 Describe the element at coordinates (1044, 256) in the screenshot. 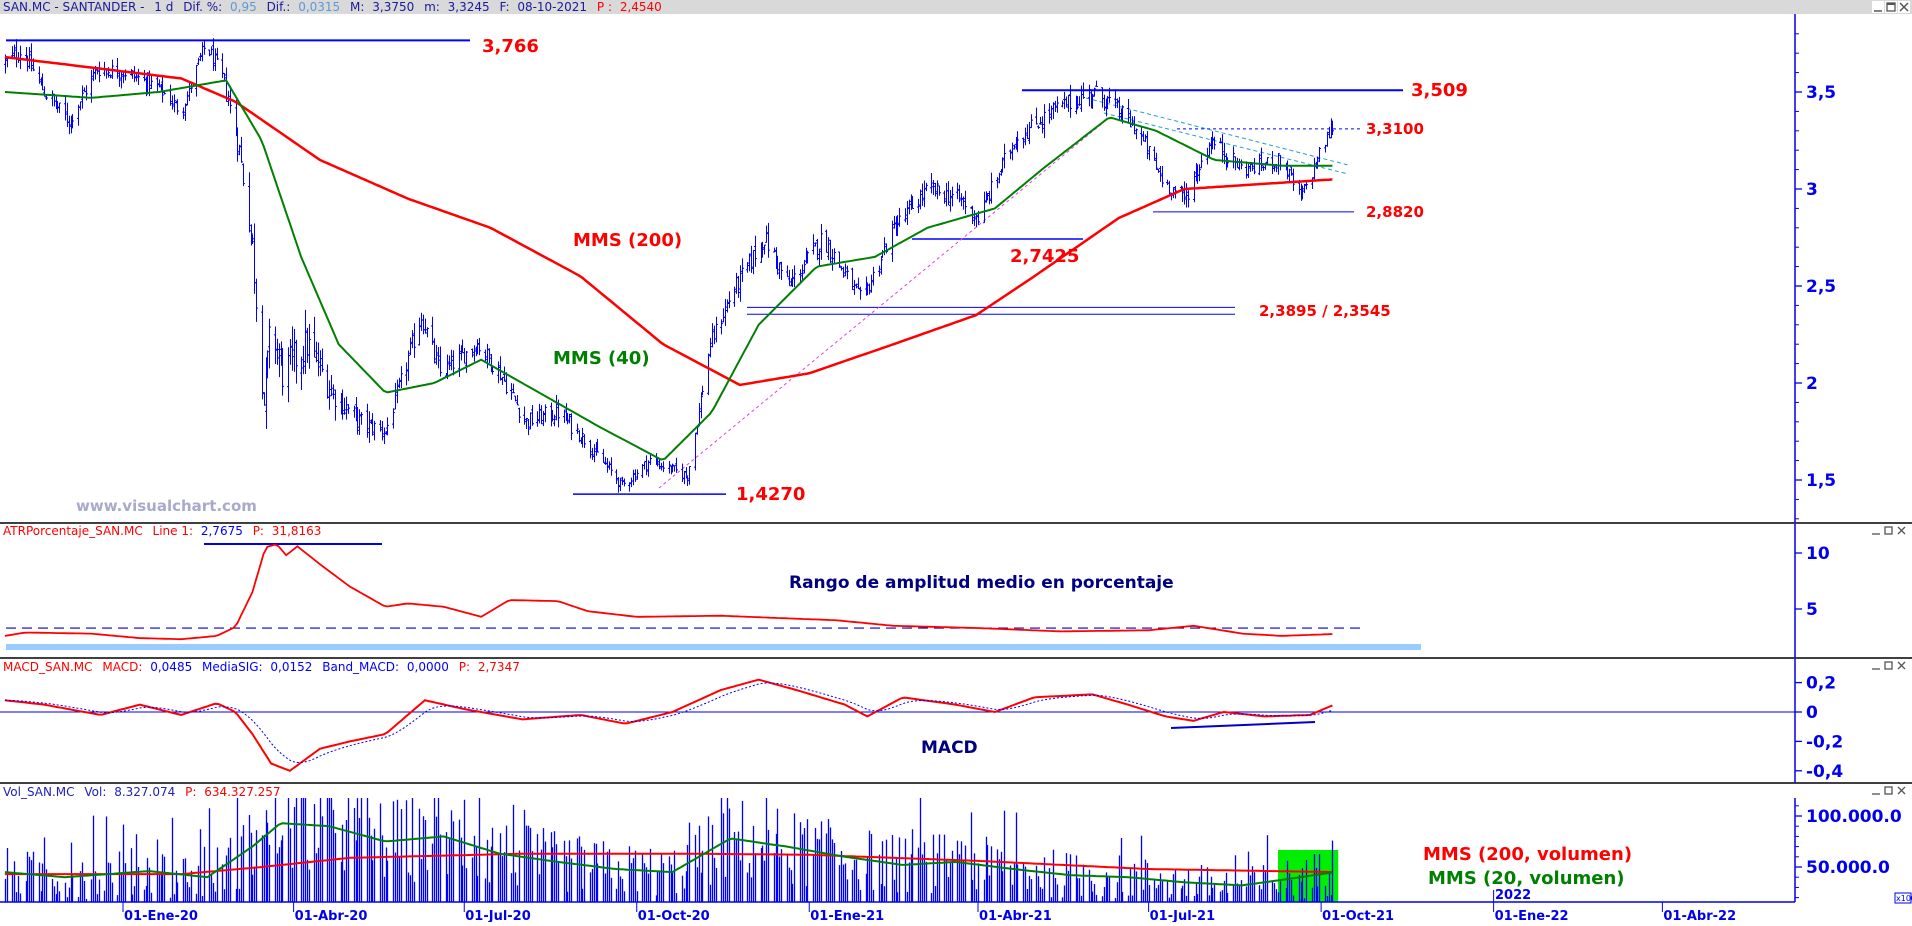

I see `support-label-27425: 2,7425` at that location.